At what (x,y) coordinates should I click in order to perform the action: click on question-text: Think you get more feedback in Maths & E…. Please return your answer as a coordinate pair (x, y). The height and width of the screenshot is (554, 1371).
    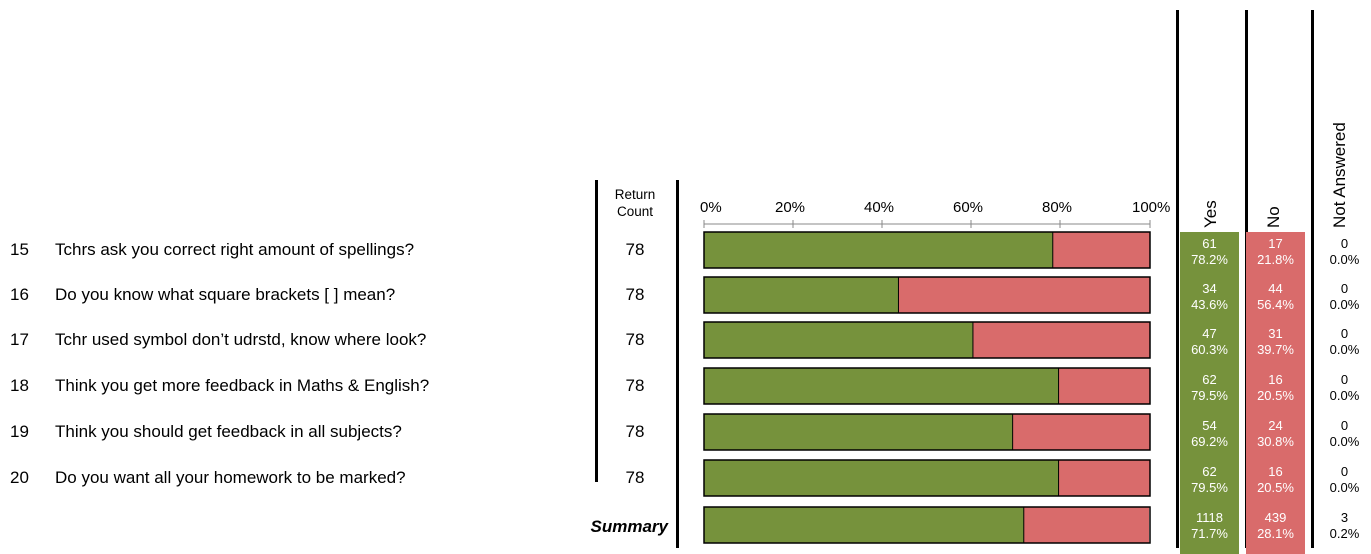
    Looking at the image, I should click on (242, 385).